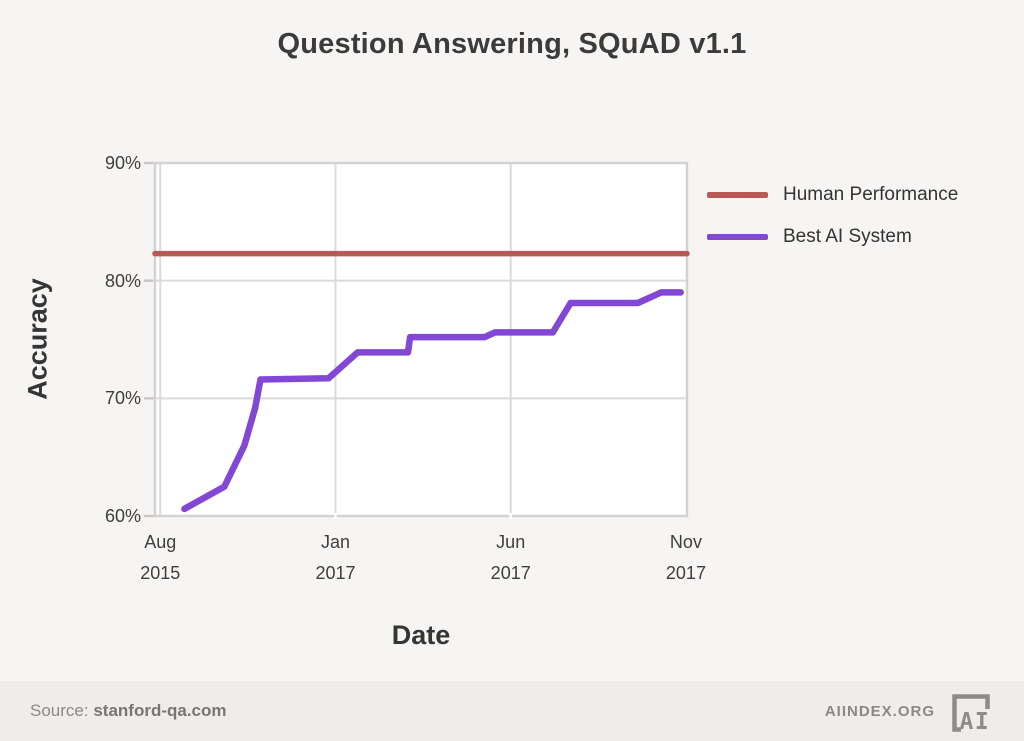  Describe the element at coordinates (122, 280) in the screenshot. I see `y-tick-label: 80%` at that location.